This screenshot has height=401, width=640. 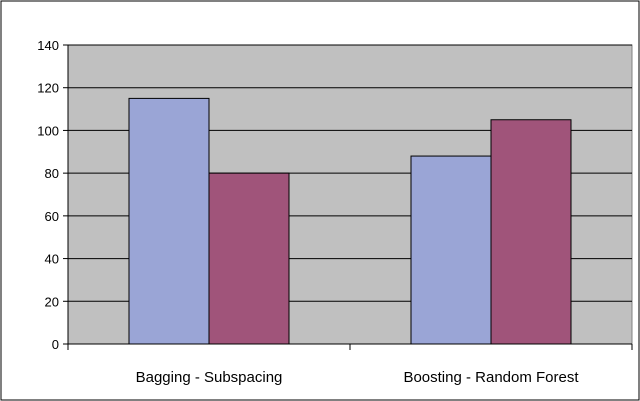 What do you see at coordinates (48, 45) in the screenshot?
I see `y-tick-label: 140` at bounding box center [48, 45].